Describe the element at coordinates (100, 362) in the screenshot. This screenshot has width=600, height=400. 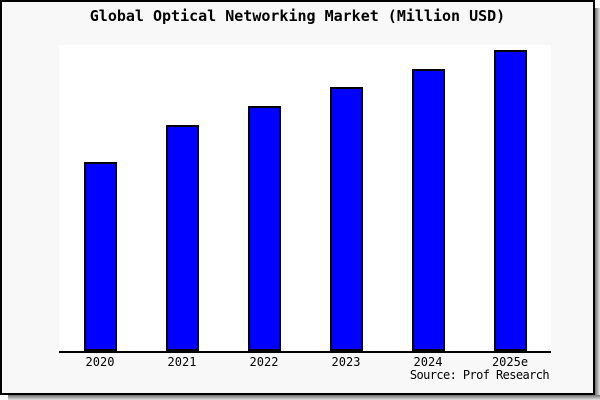
I see `x-tick-label-2020: 2020` at that location.